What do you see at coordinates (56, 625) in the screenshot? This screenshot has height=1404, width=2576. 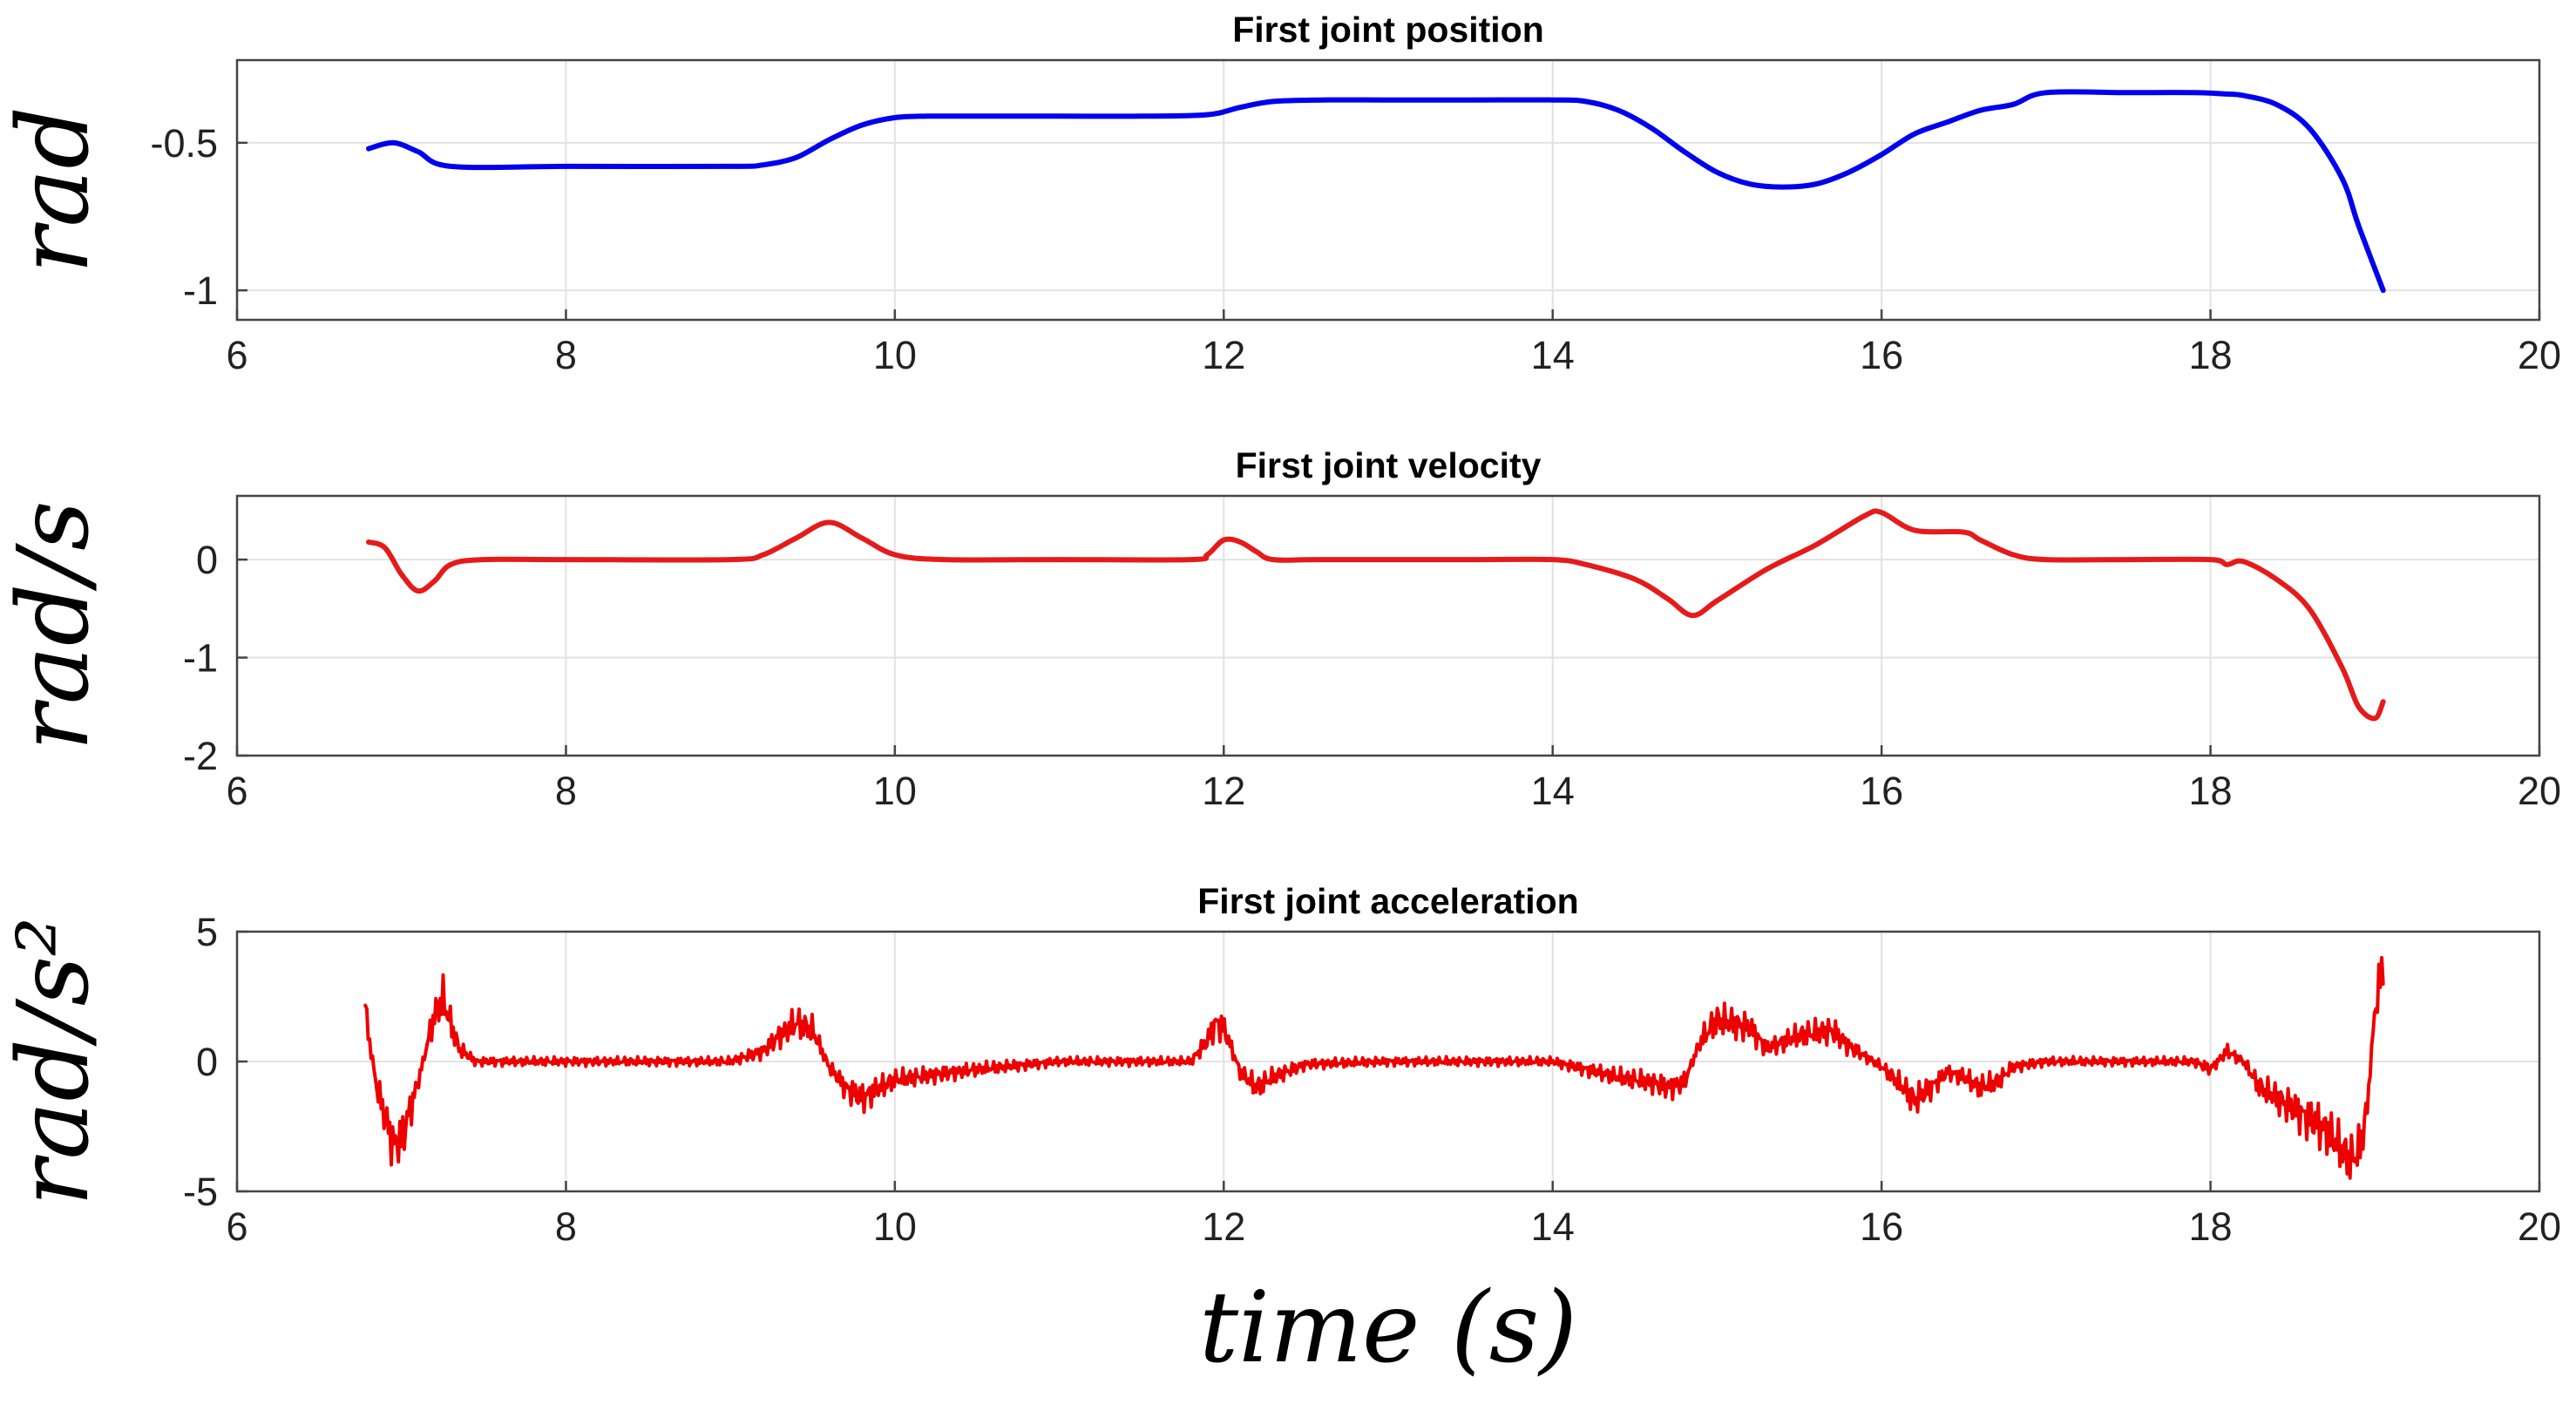 I see `ylabel-velocity: rad/s` at bounding box center [56, 625].